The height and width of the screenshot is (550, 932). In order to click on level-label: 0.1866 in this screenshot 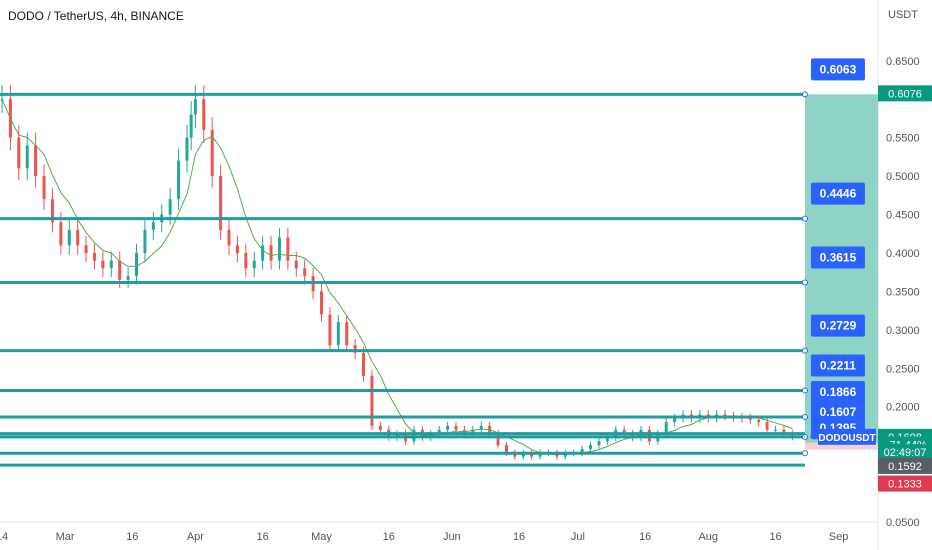, I will do `click(838, 392)`.